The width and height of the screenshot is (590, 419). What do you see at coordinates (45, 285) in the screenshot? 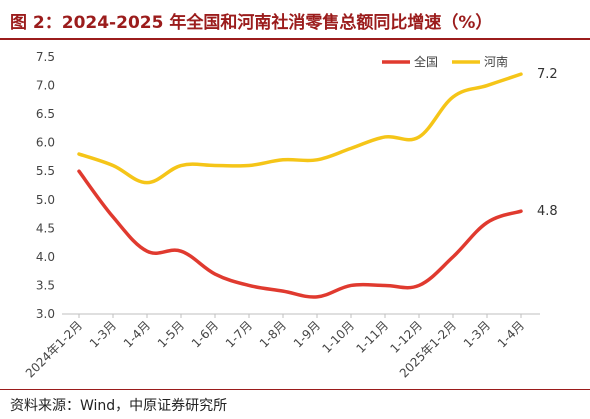
I see `y-tick-label: 3.5` at bounding box center [45, 285].